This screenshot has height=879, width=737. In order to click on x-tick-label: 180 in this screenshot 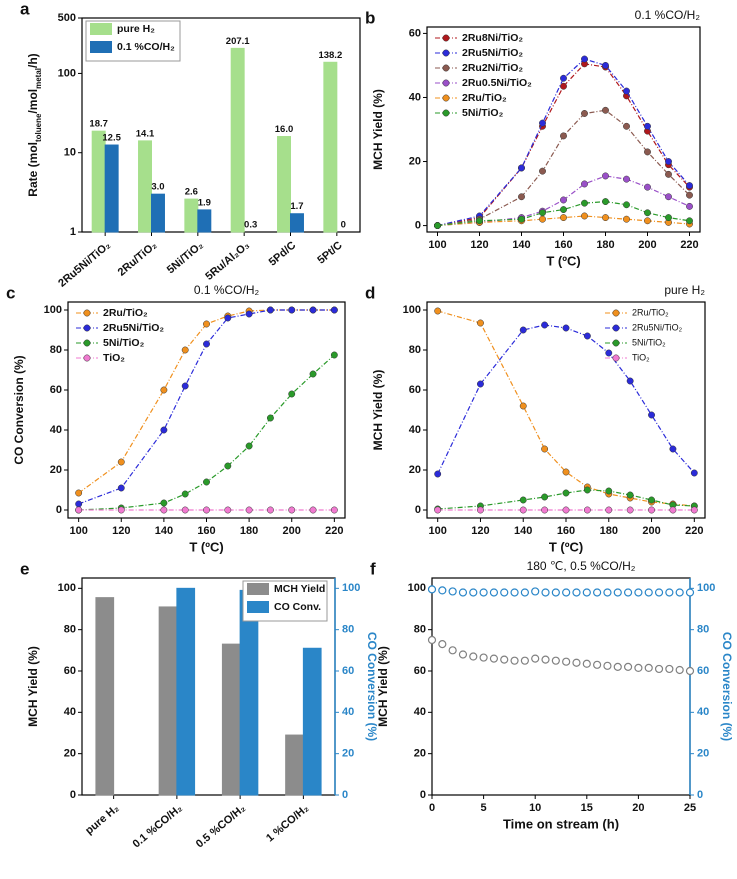, I will do `click(605, 245)`.